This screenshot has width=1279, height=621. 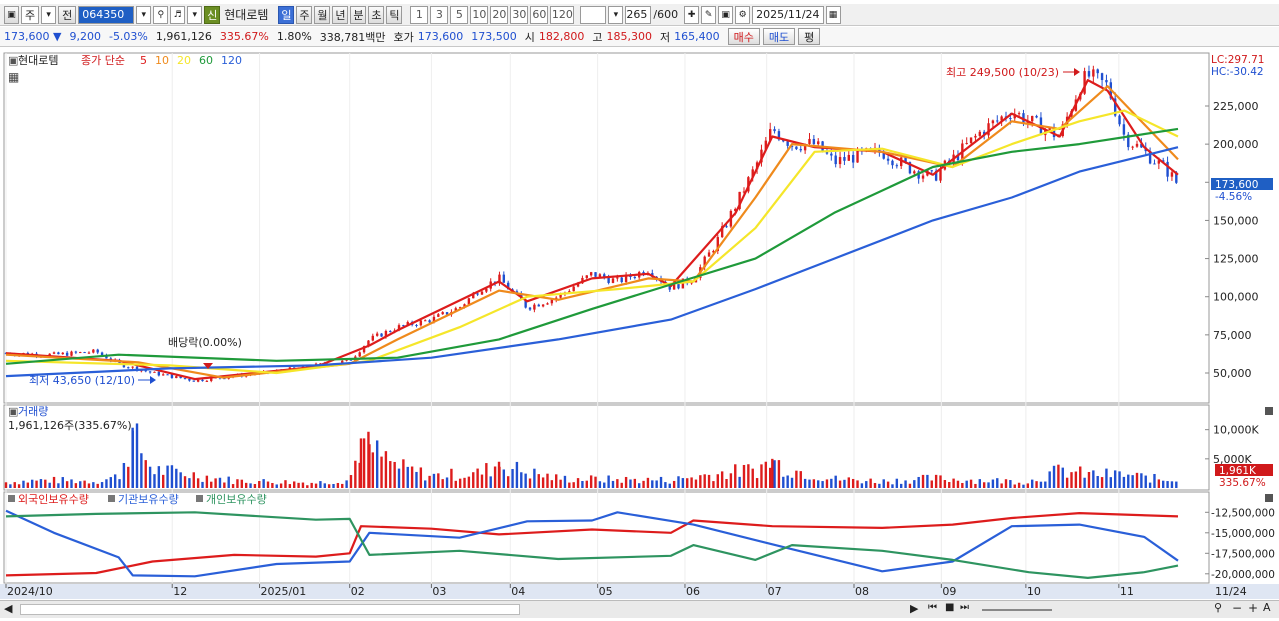 What do you see at coordinates (49, 14) in the screenshot?
I see `market-dropdown-icon: ▾` at bounding box center [49, 14].